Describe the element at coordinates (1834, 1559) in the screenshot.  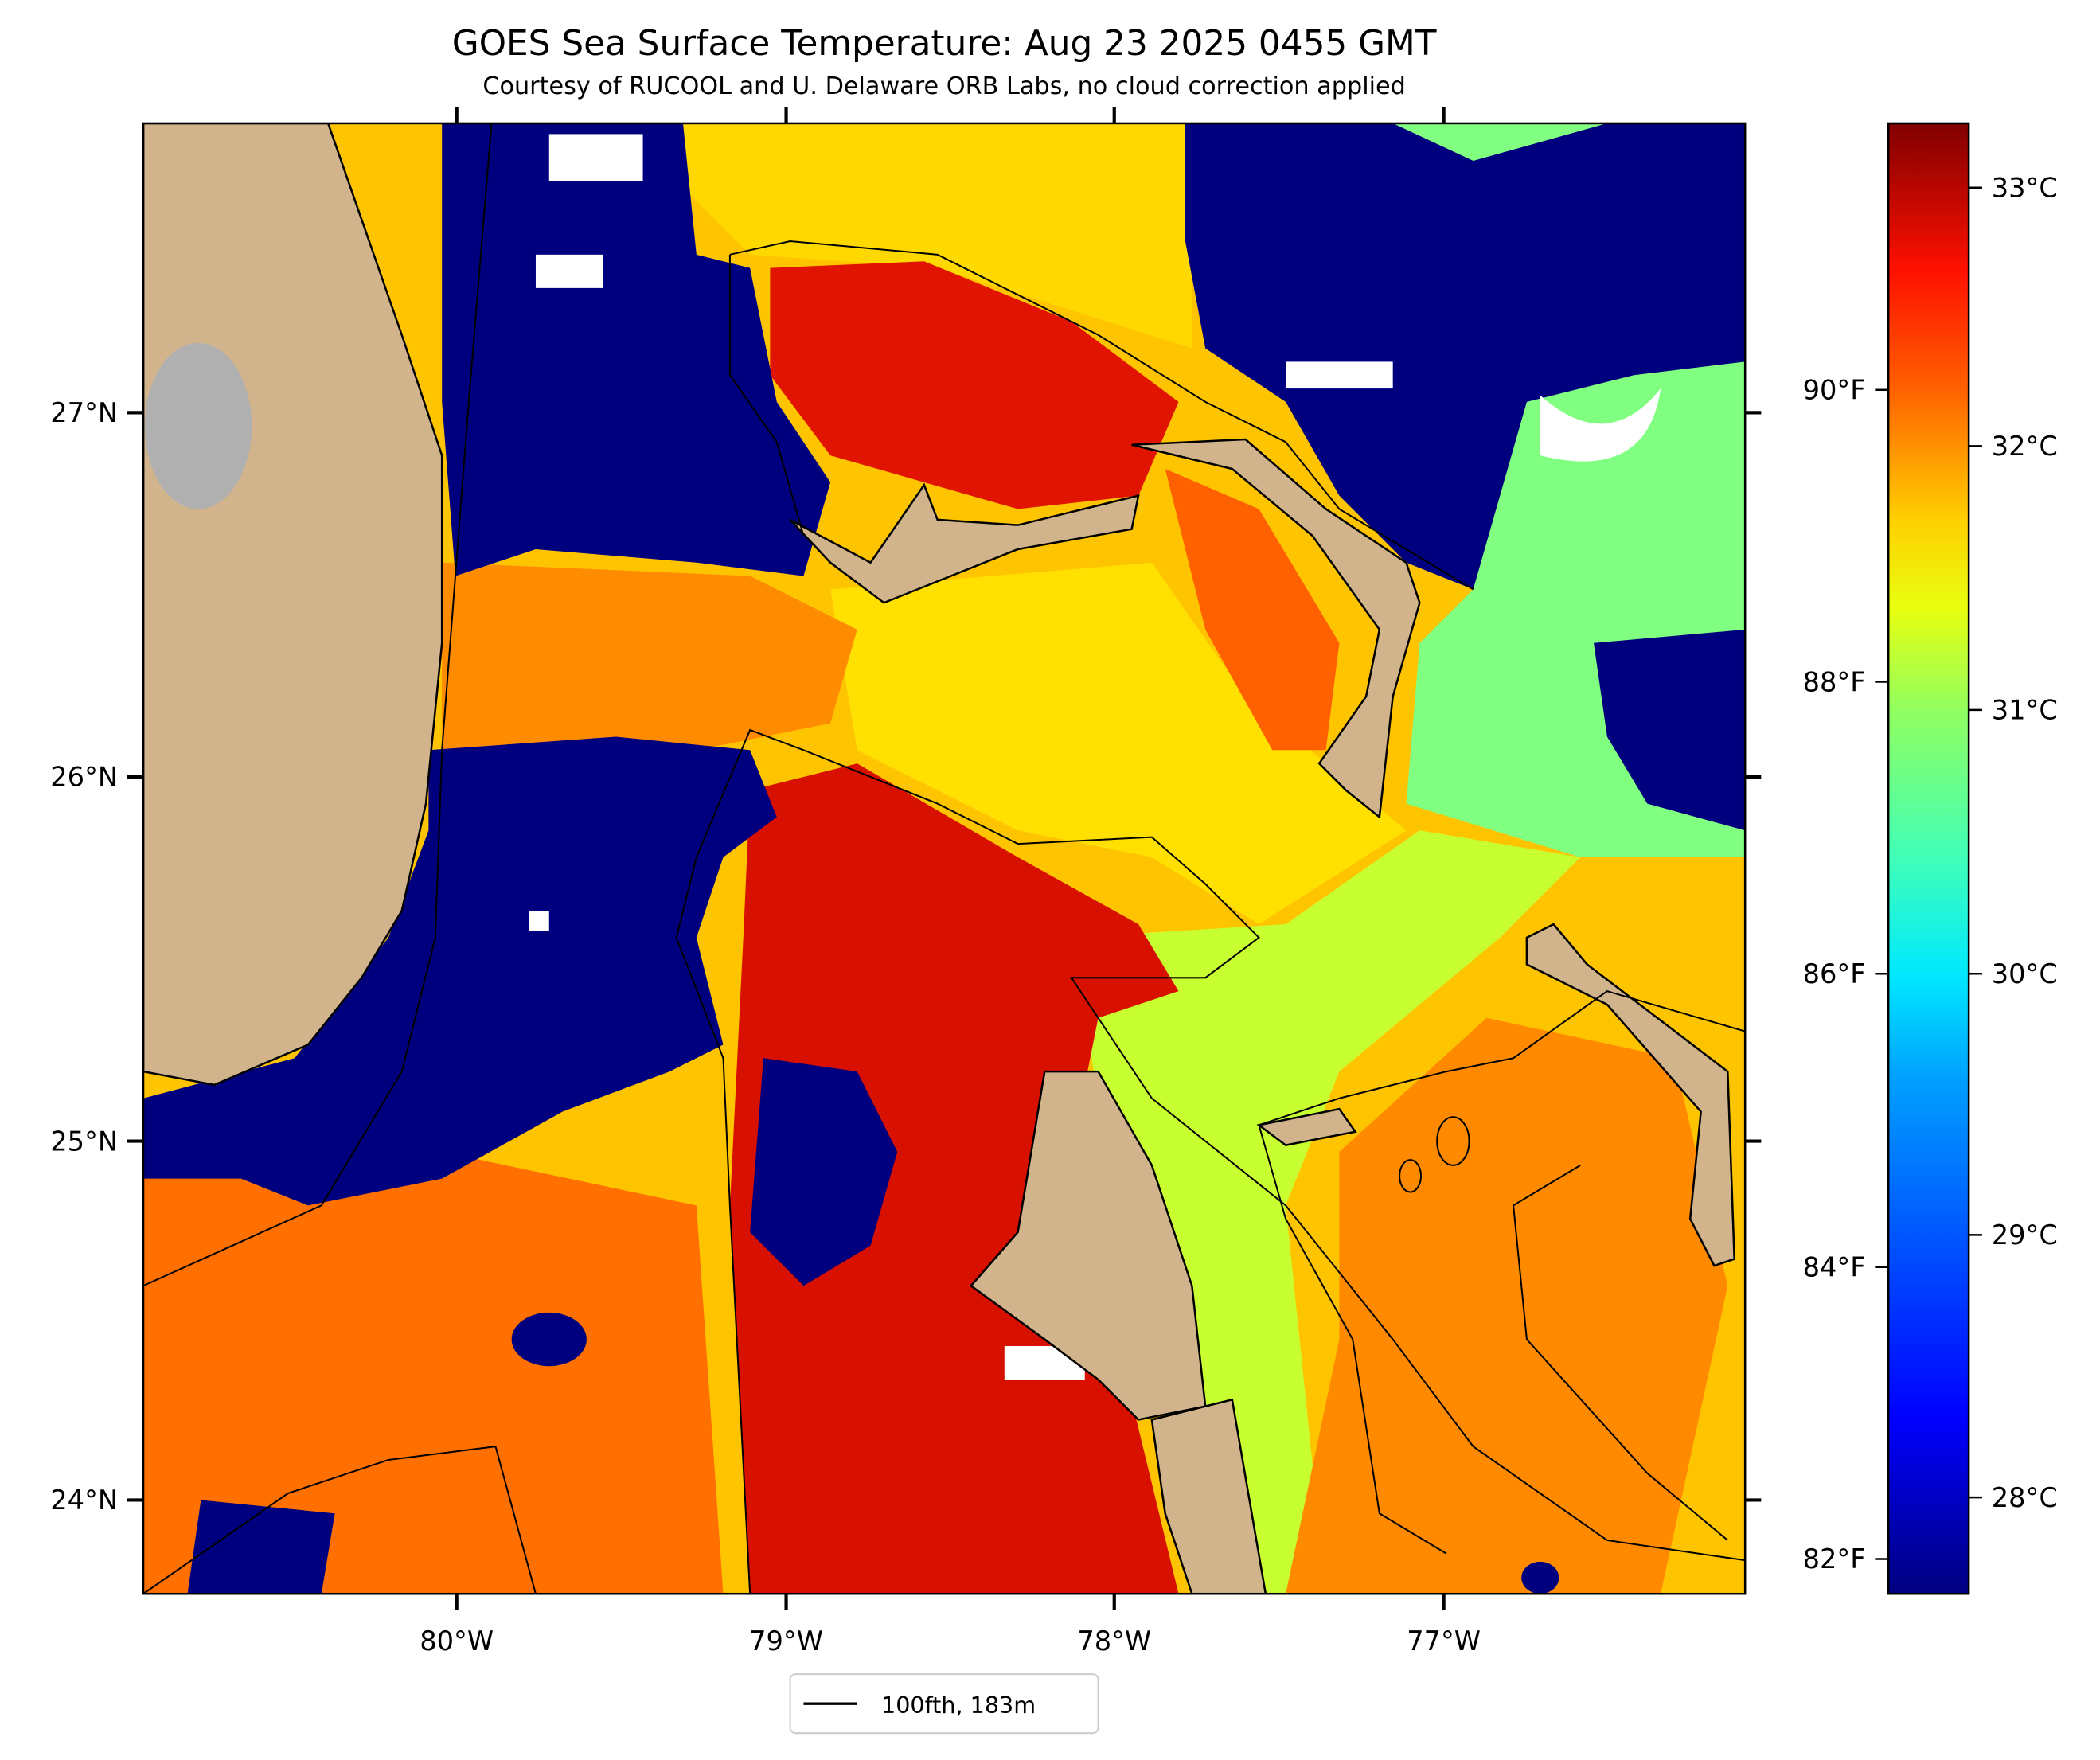
I see `colorbar-f-label: 82°F` at that location.